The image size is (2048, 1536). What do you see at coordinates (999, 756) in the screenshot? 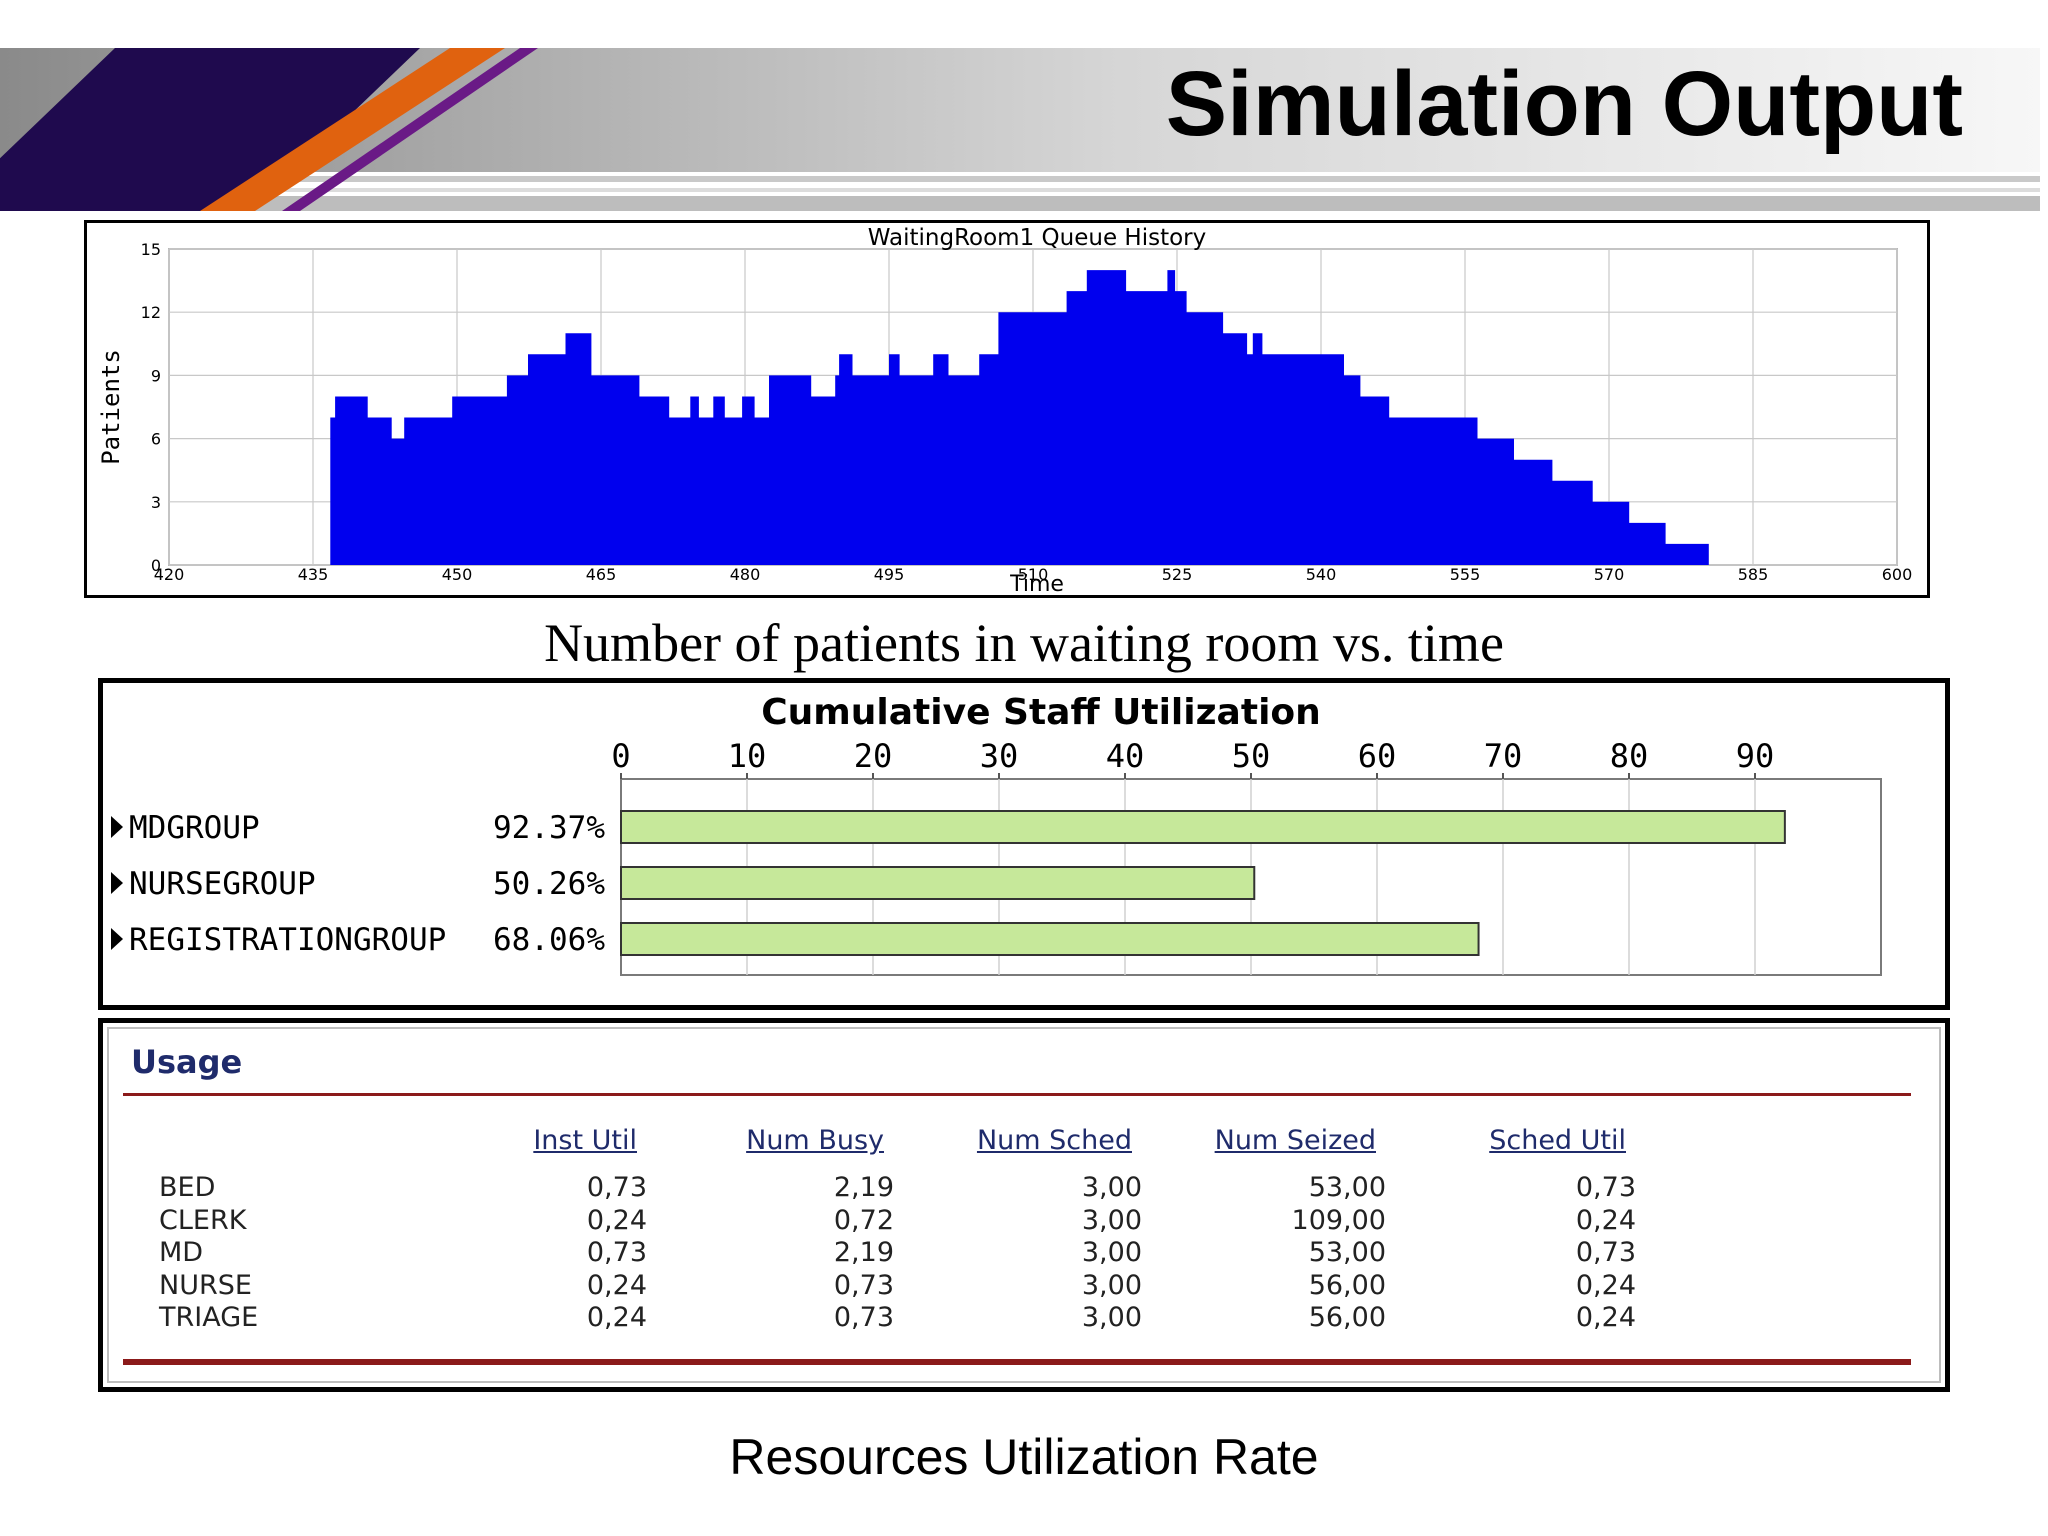
I see `utilization-x-tick-label: 30` at bounding box center [999, 756].